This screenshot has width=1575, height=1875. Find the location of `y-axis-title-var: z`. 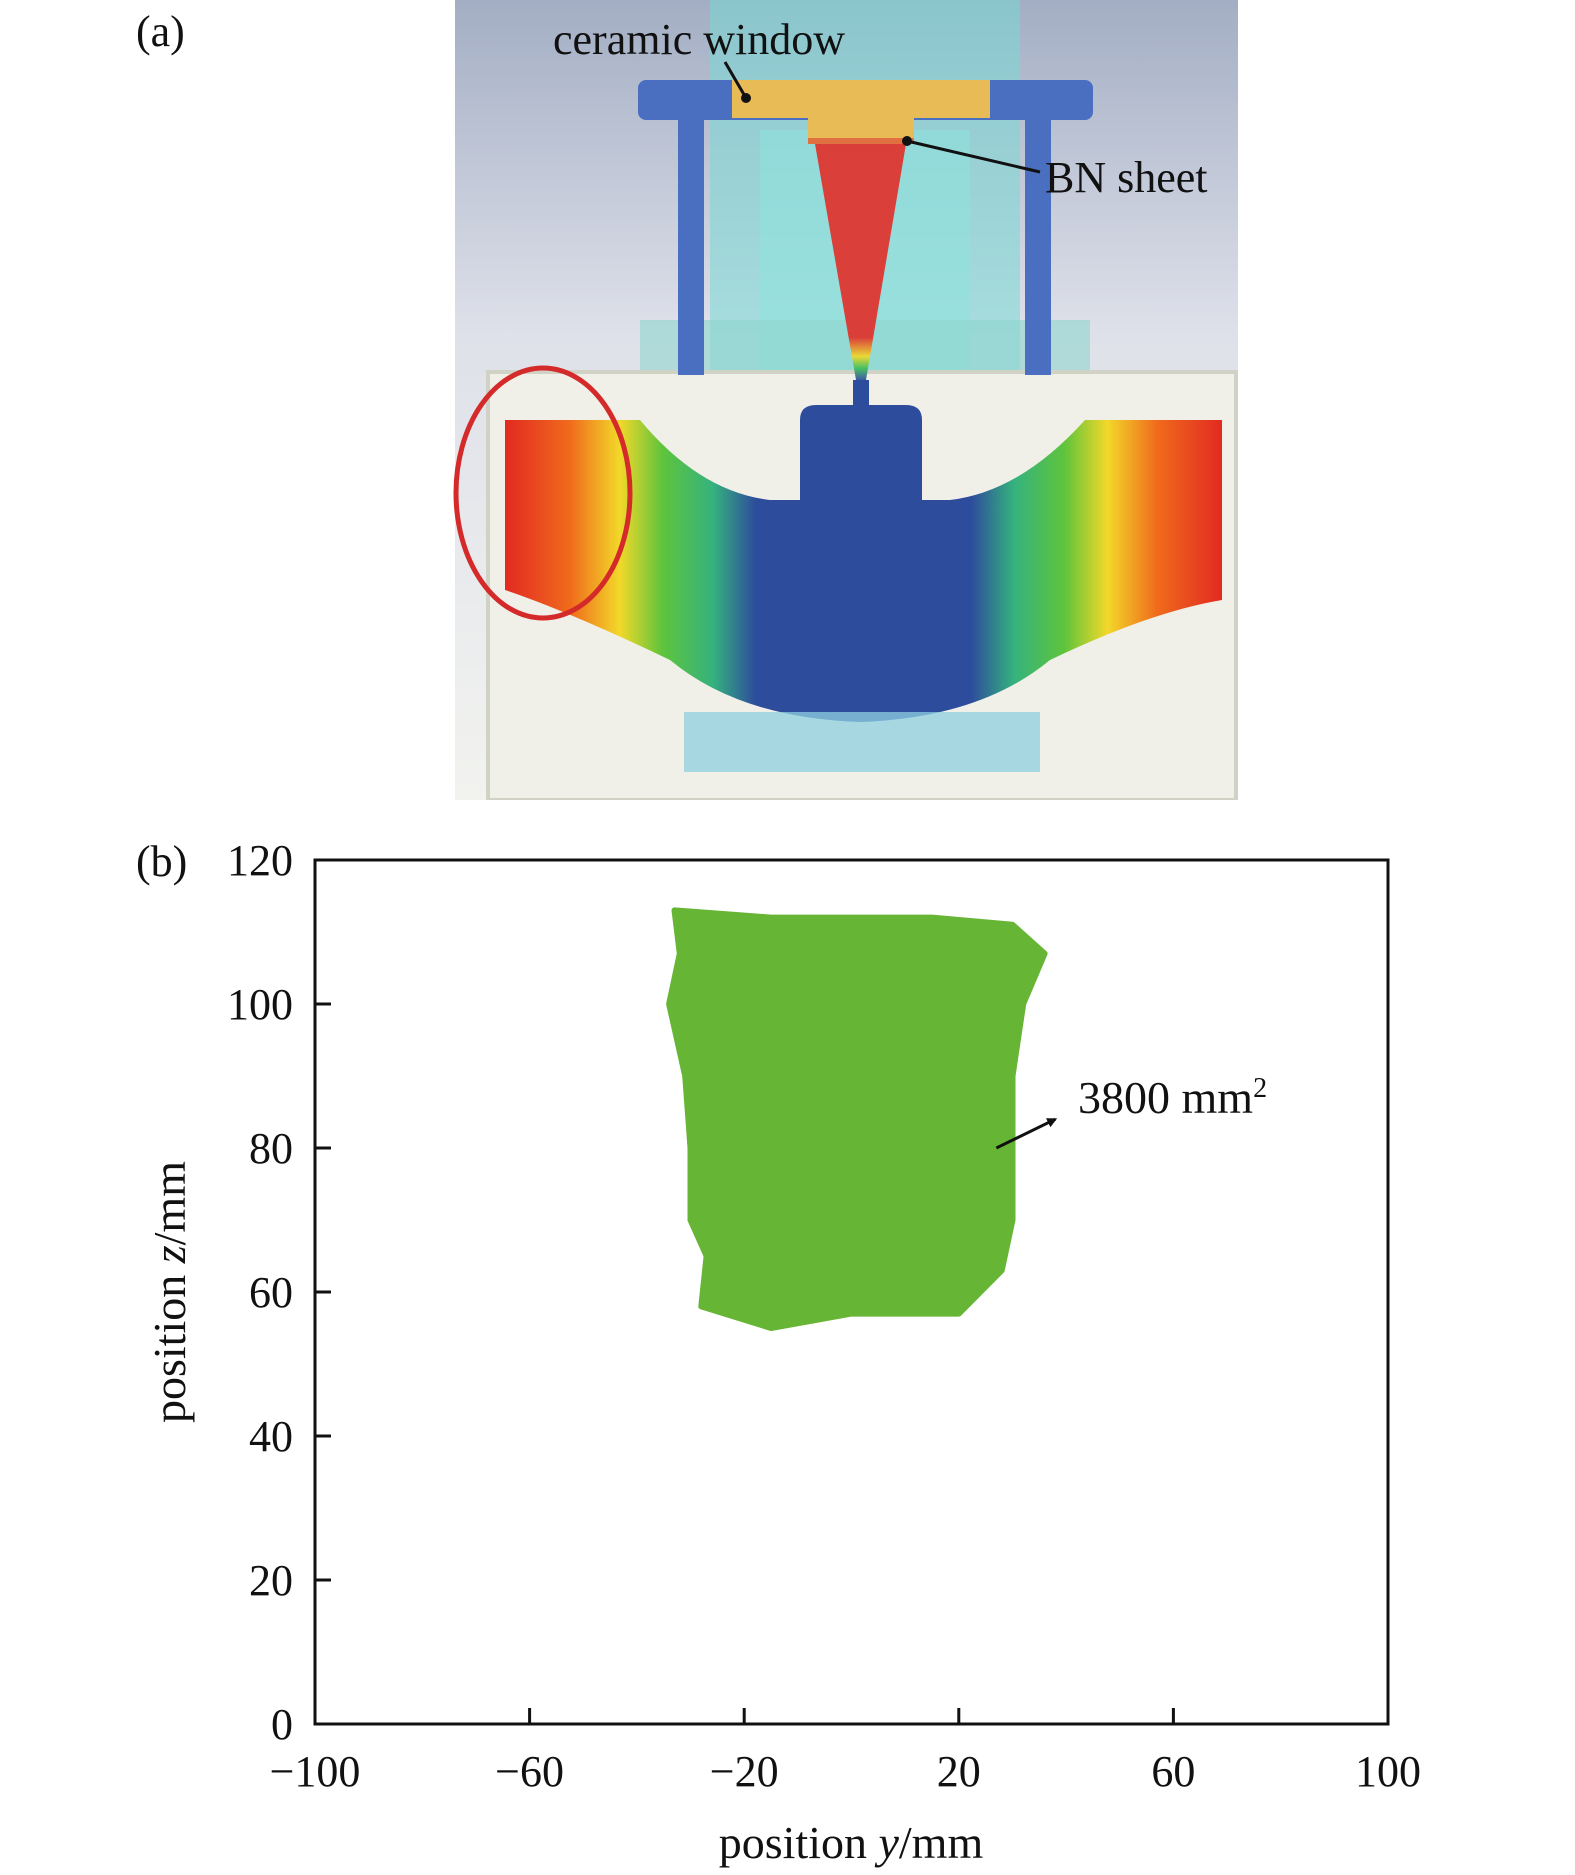

y-axis-title-var: z is located at coordinates (169, 1254).